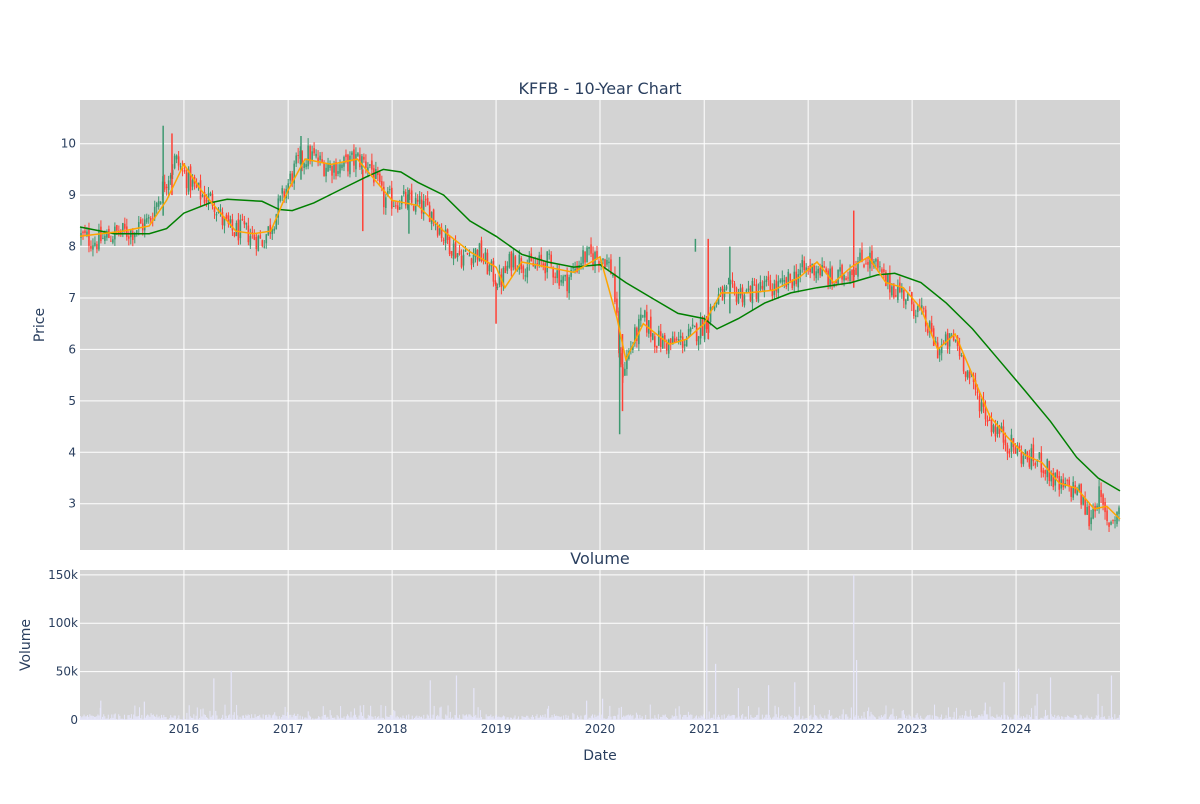 The height and width of the screenshot is (804, 1200). Describe the element at coordinates (288, 729) in the screenshot. I see `x-tick-label: 2017` at that location.